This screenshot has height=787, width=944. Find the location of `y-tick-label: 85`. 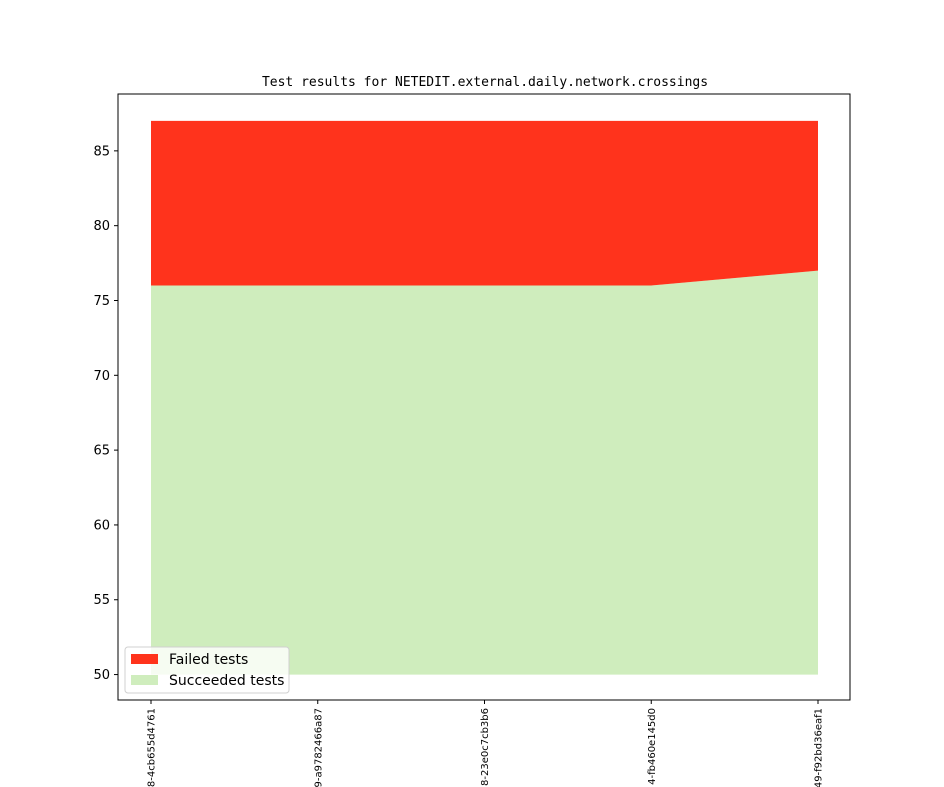

y-tick-label: 85 is located at coordinates (101, 151).